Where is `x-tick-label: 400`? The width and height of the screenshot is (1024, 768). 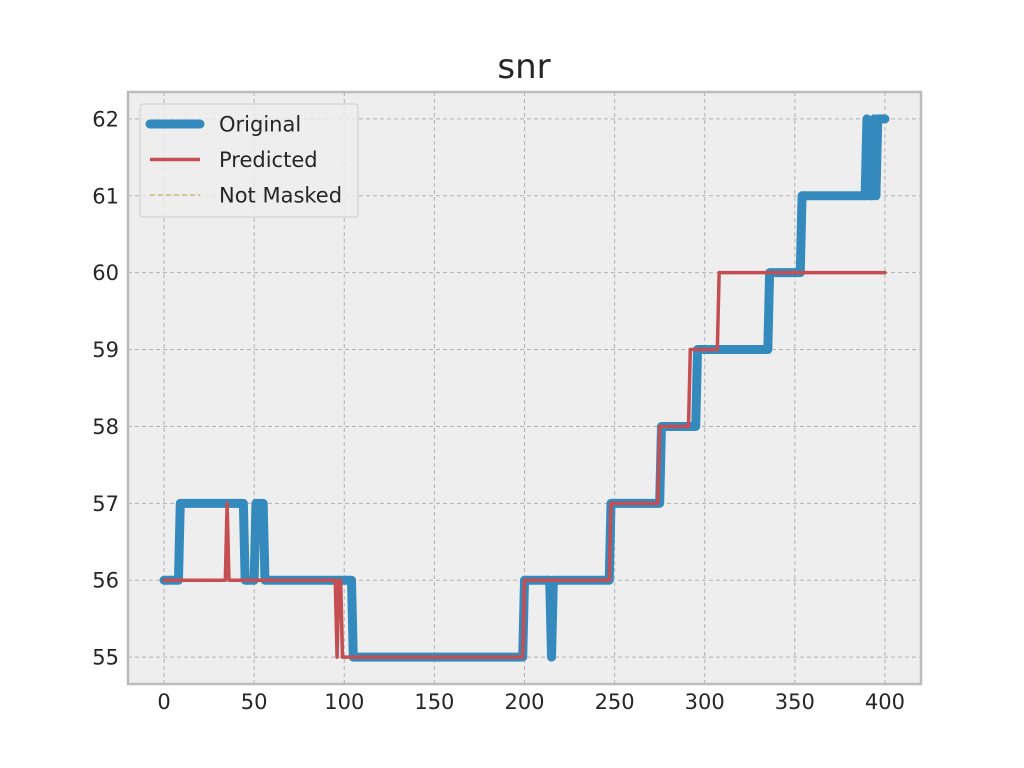 x-tick-label: 400 is located at coordinates (885, 702).